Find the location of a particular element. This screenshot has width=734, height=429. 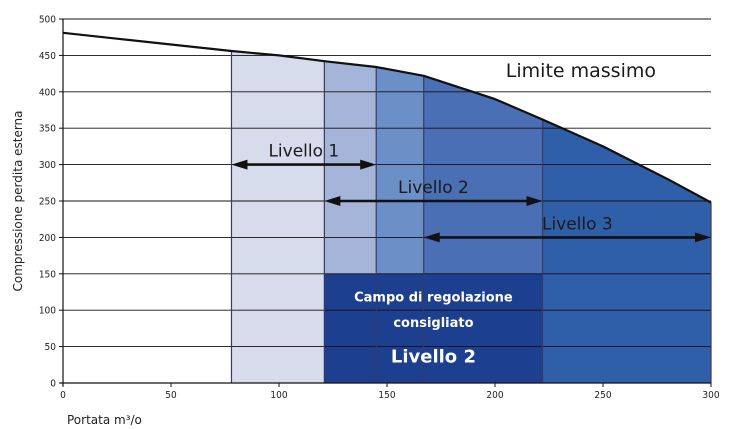

recommended-zone-label-line1: Campo di regolazione is located at coordinates (433, 297).